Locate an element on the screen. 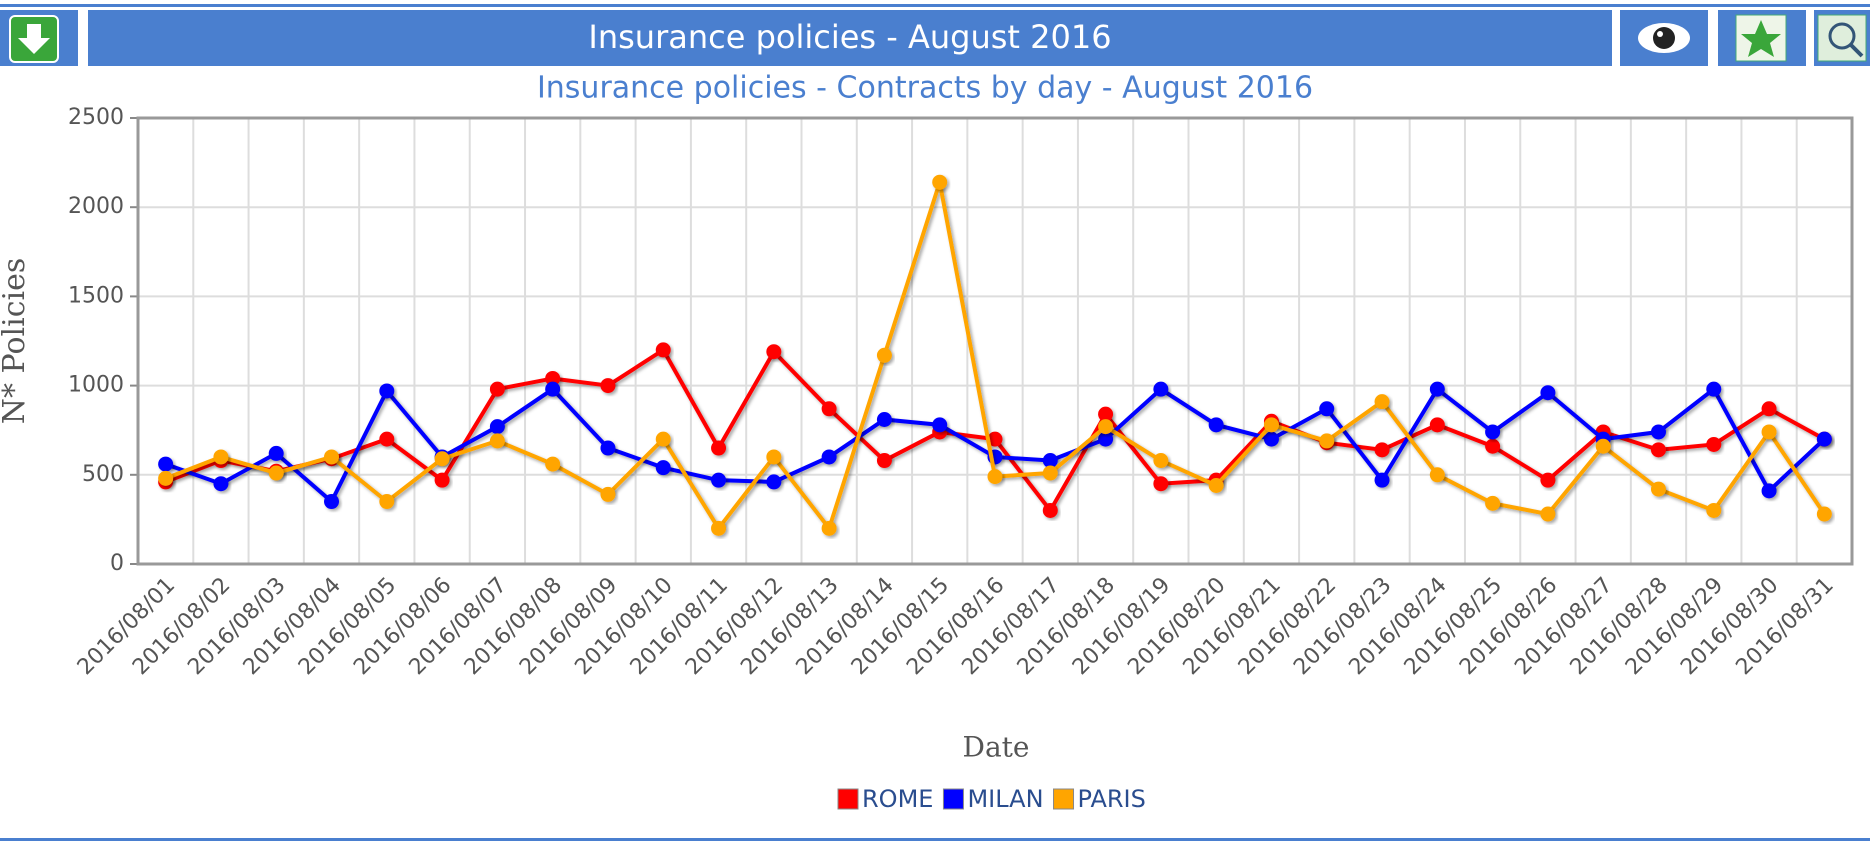 The height and width of the screenshot is (848, 1870). download-button is located at coordinates (39, 38).